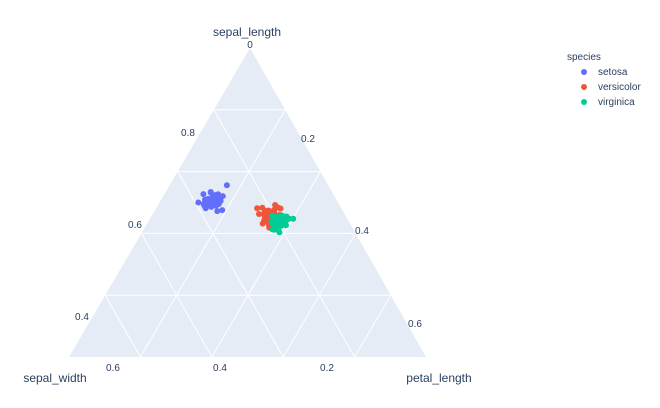  Describe the element at coordinates (82, 317) in the screenshot. I see `axis-a-tick-0-4: 0.4` at that location.